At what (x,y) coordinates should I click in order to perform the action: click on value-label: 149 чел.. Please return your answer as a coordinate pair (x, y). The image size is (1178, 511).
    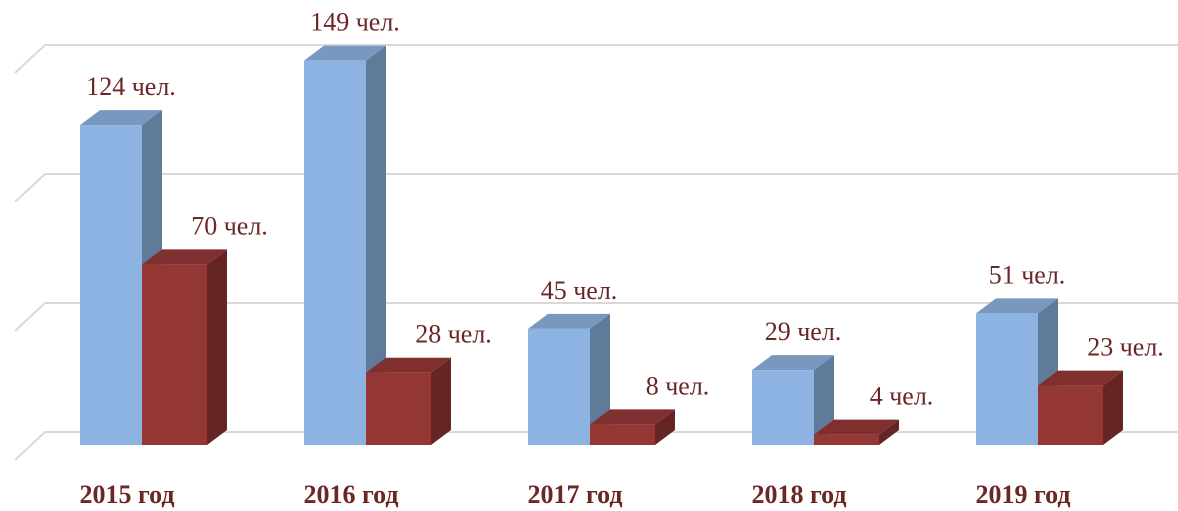
    Looking at the image, I should click on (355, 22).